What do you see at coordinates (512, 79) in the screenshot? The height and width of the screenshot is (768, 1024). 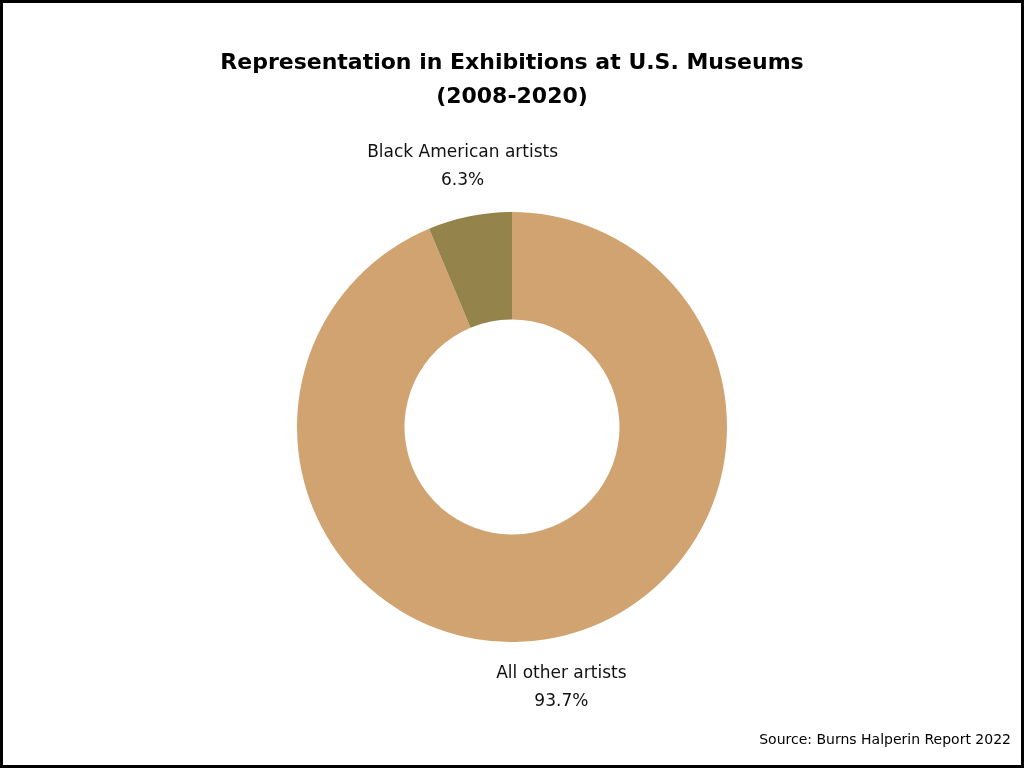 I see `chart-title: Representation in Exhibitions at U.S. Museums (2008-2020)` at bounding box center [512, 79].